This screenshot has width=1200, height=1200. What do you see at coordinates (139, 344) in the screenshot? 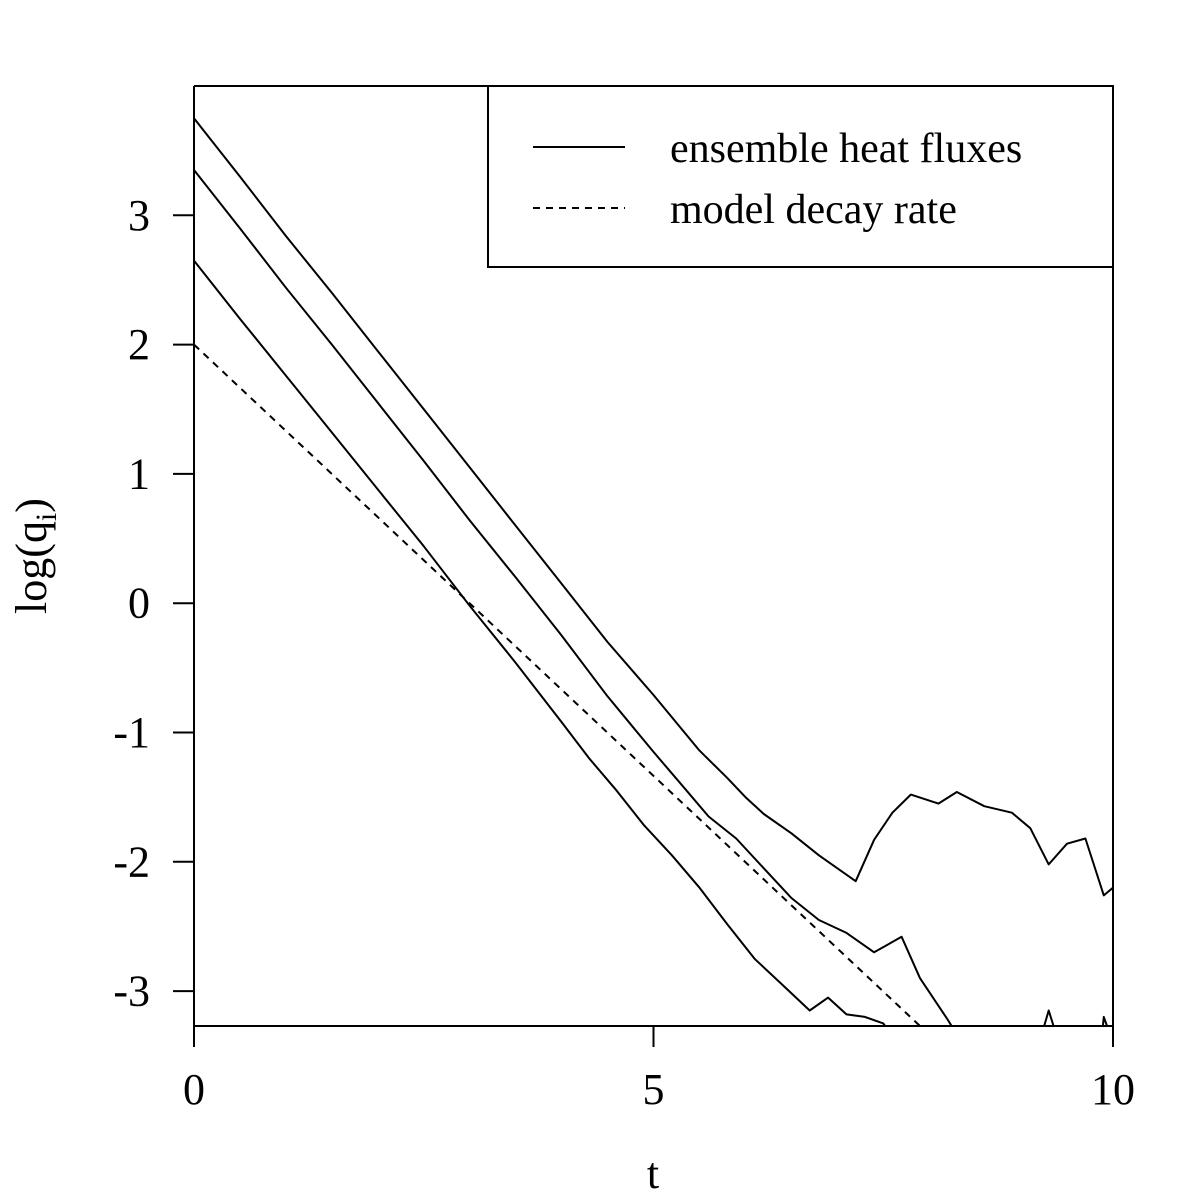
I see `y-tick-label: 2` at bounding box center [139, 344].